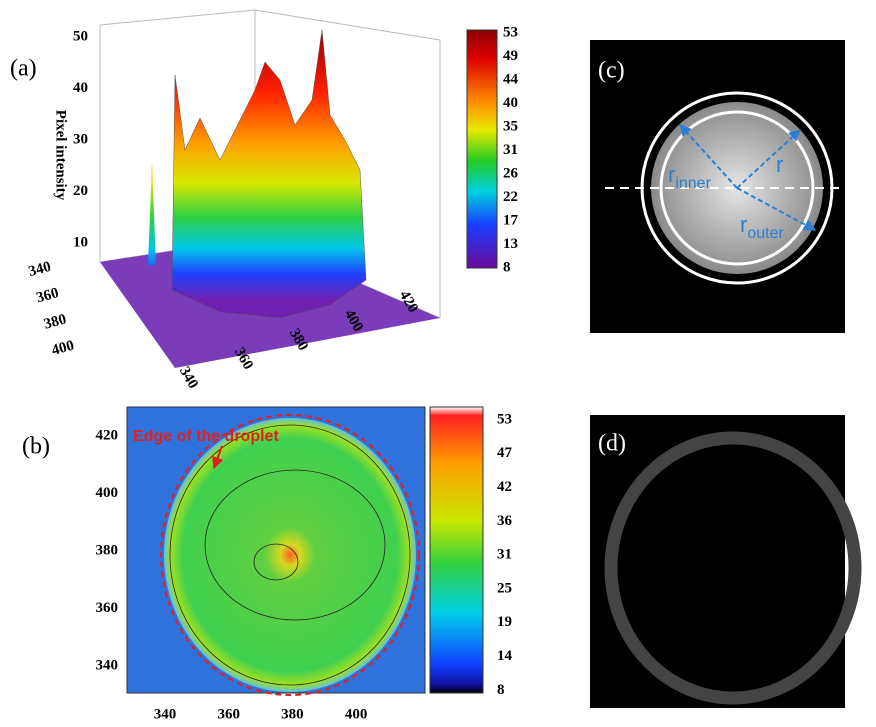  What do you see at coordinates (722, 561) in the screenshot?
I see `panel-d` at bounding box center [722, 561].